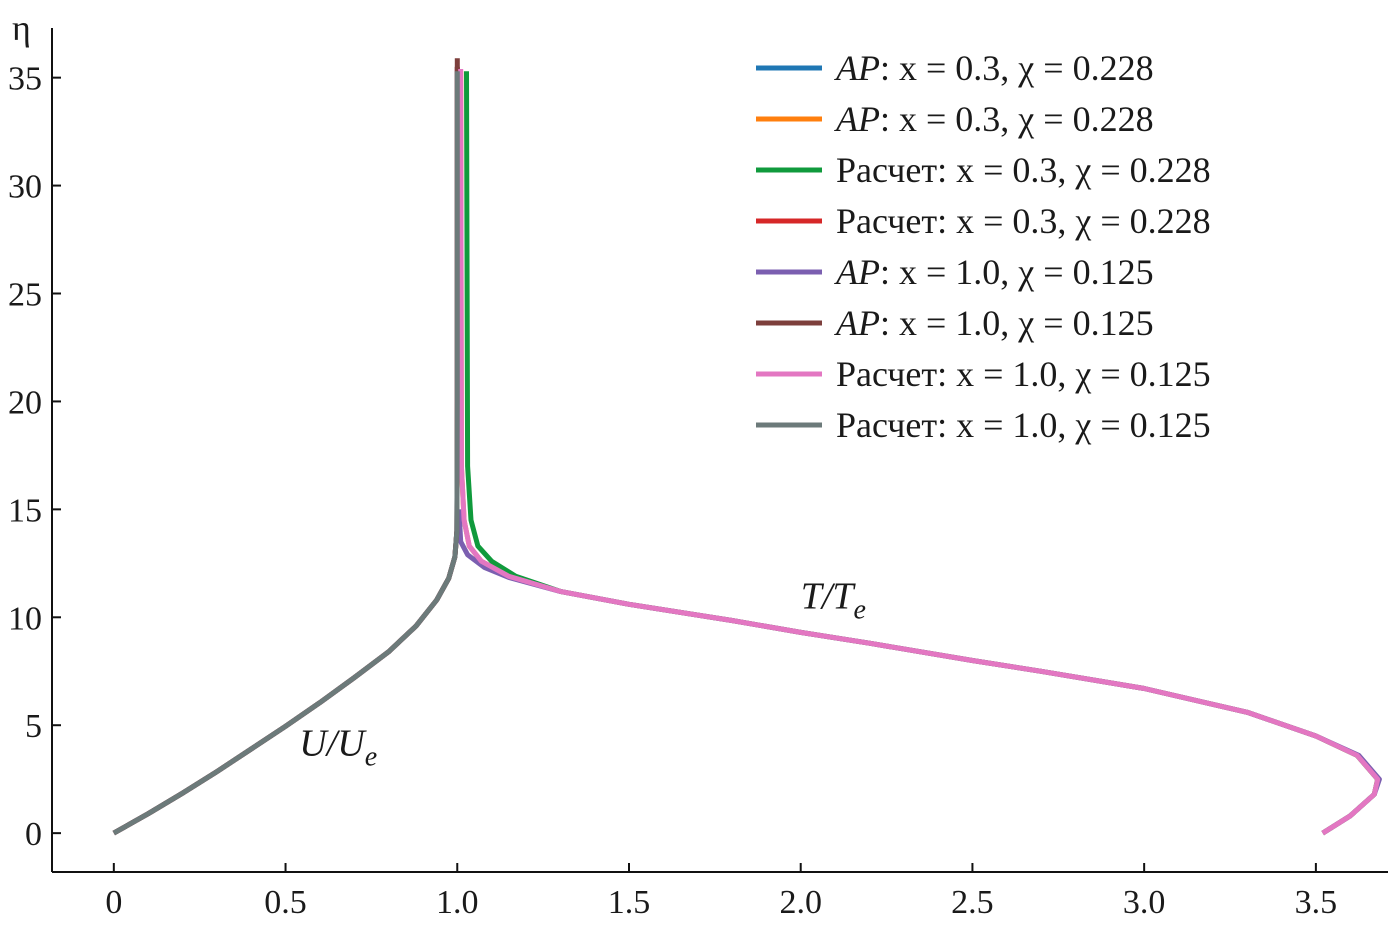  What do you see at coordinates (21, 28) in the screenshot?
I see `y-axis-label: η` at bounding box center [21, 28].